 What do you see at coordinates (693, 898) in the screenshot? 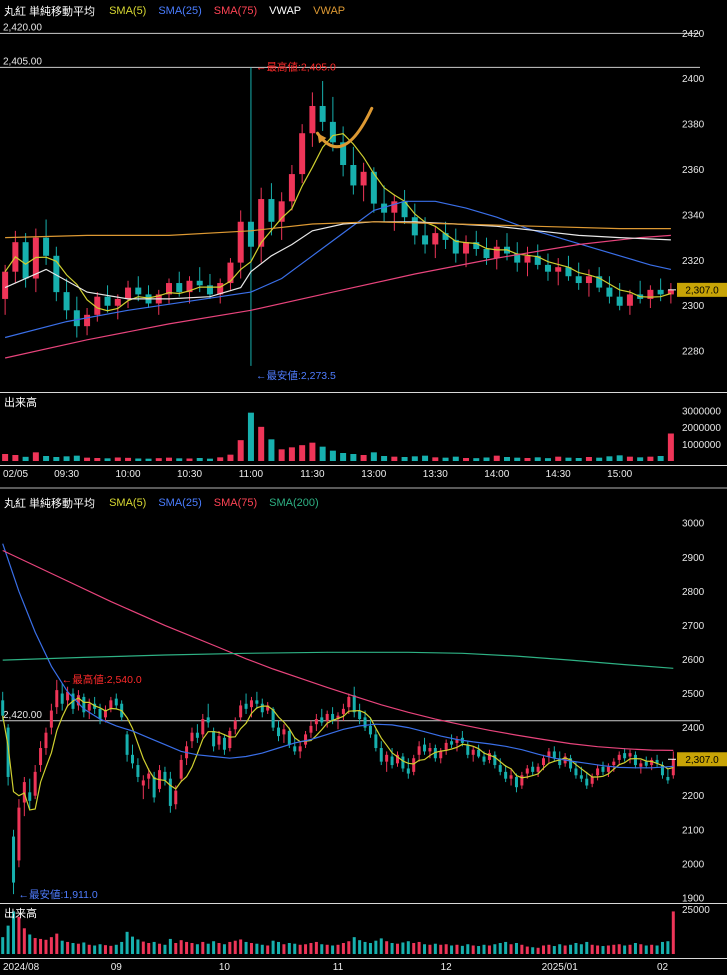
I see `y-axis-label: 1900` at bounding box center [693, 898].